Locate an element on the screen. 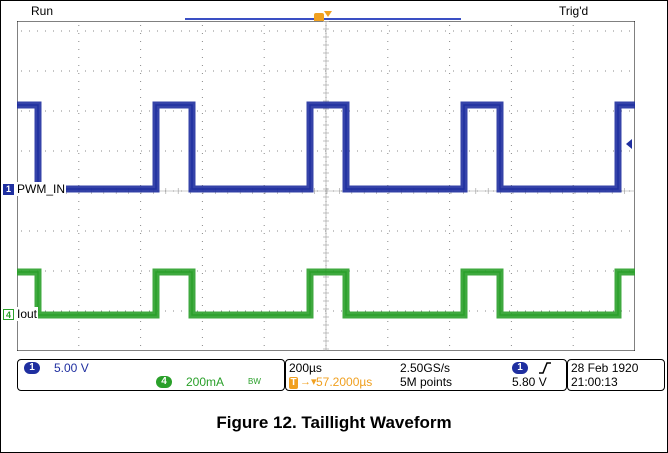 The width and height of the screenshot is (668, 453). status-bar: Run Trig'd is located at coordinates (334, 12).